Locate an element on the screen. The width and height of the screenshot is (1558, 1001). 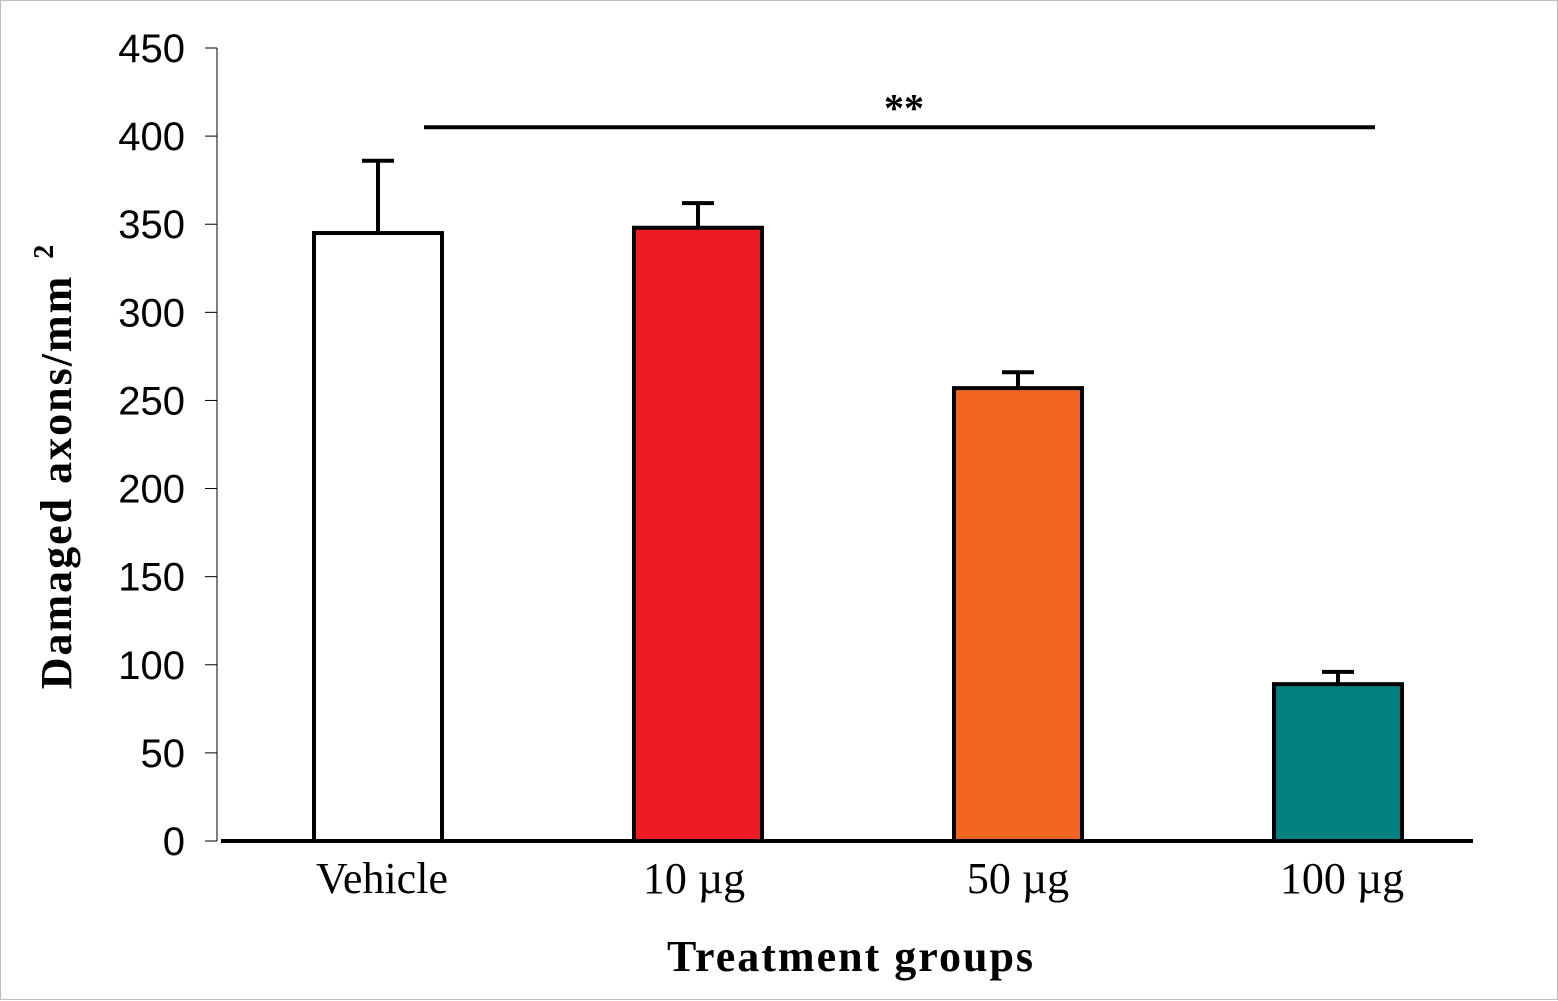
y-axis-title-text: Damaged axons/mm is located at coordinates (56, 482).